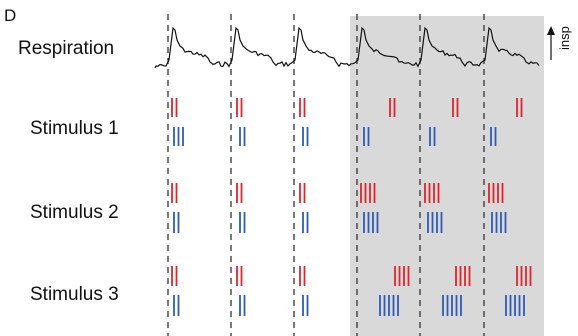  What do you see at coordinates (74, 212) in the screenshot?
I see `stimulus-2-label: Stimulus 2` at bounding box center [74, 212].